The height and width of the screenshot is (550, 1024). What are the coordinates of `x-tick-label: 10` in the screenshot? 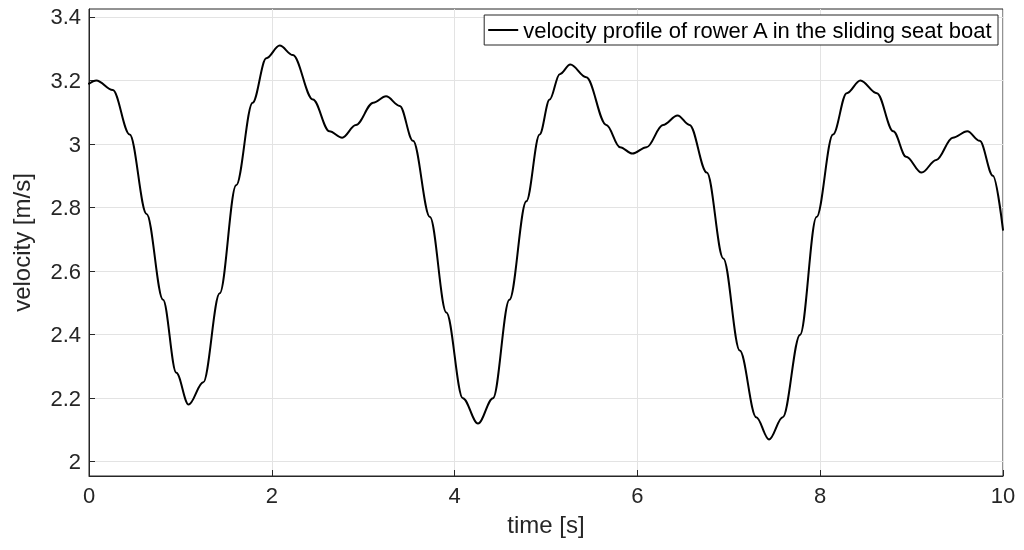 It's located at (1003, 495).